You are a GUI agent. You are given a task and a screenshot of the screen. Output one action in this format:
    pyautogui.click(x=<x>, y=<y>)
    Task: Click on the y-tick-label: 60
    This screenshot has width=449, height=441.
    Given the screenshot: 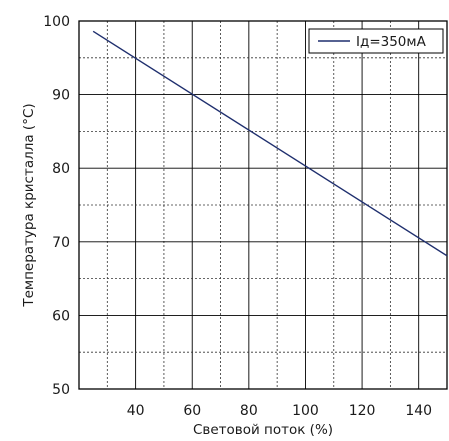 What is the action you would take?
    pyautogui.click(x=61, y=316)
    